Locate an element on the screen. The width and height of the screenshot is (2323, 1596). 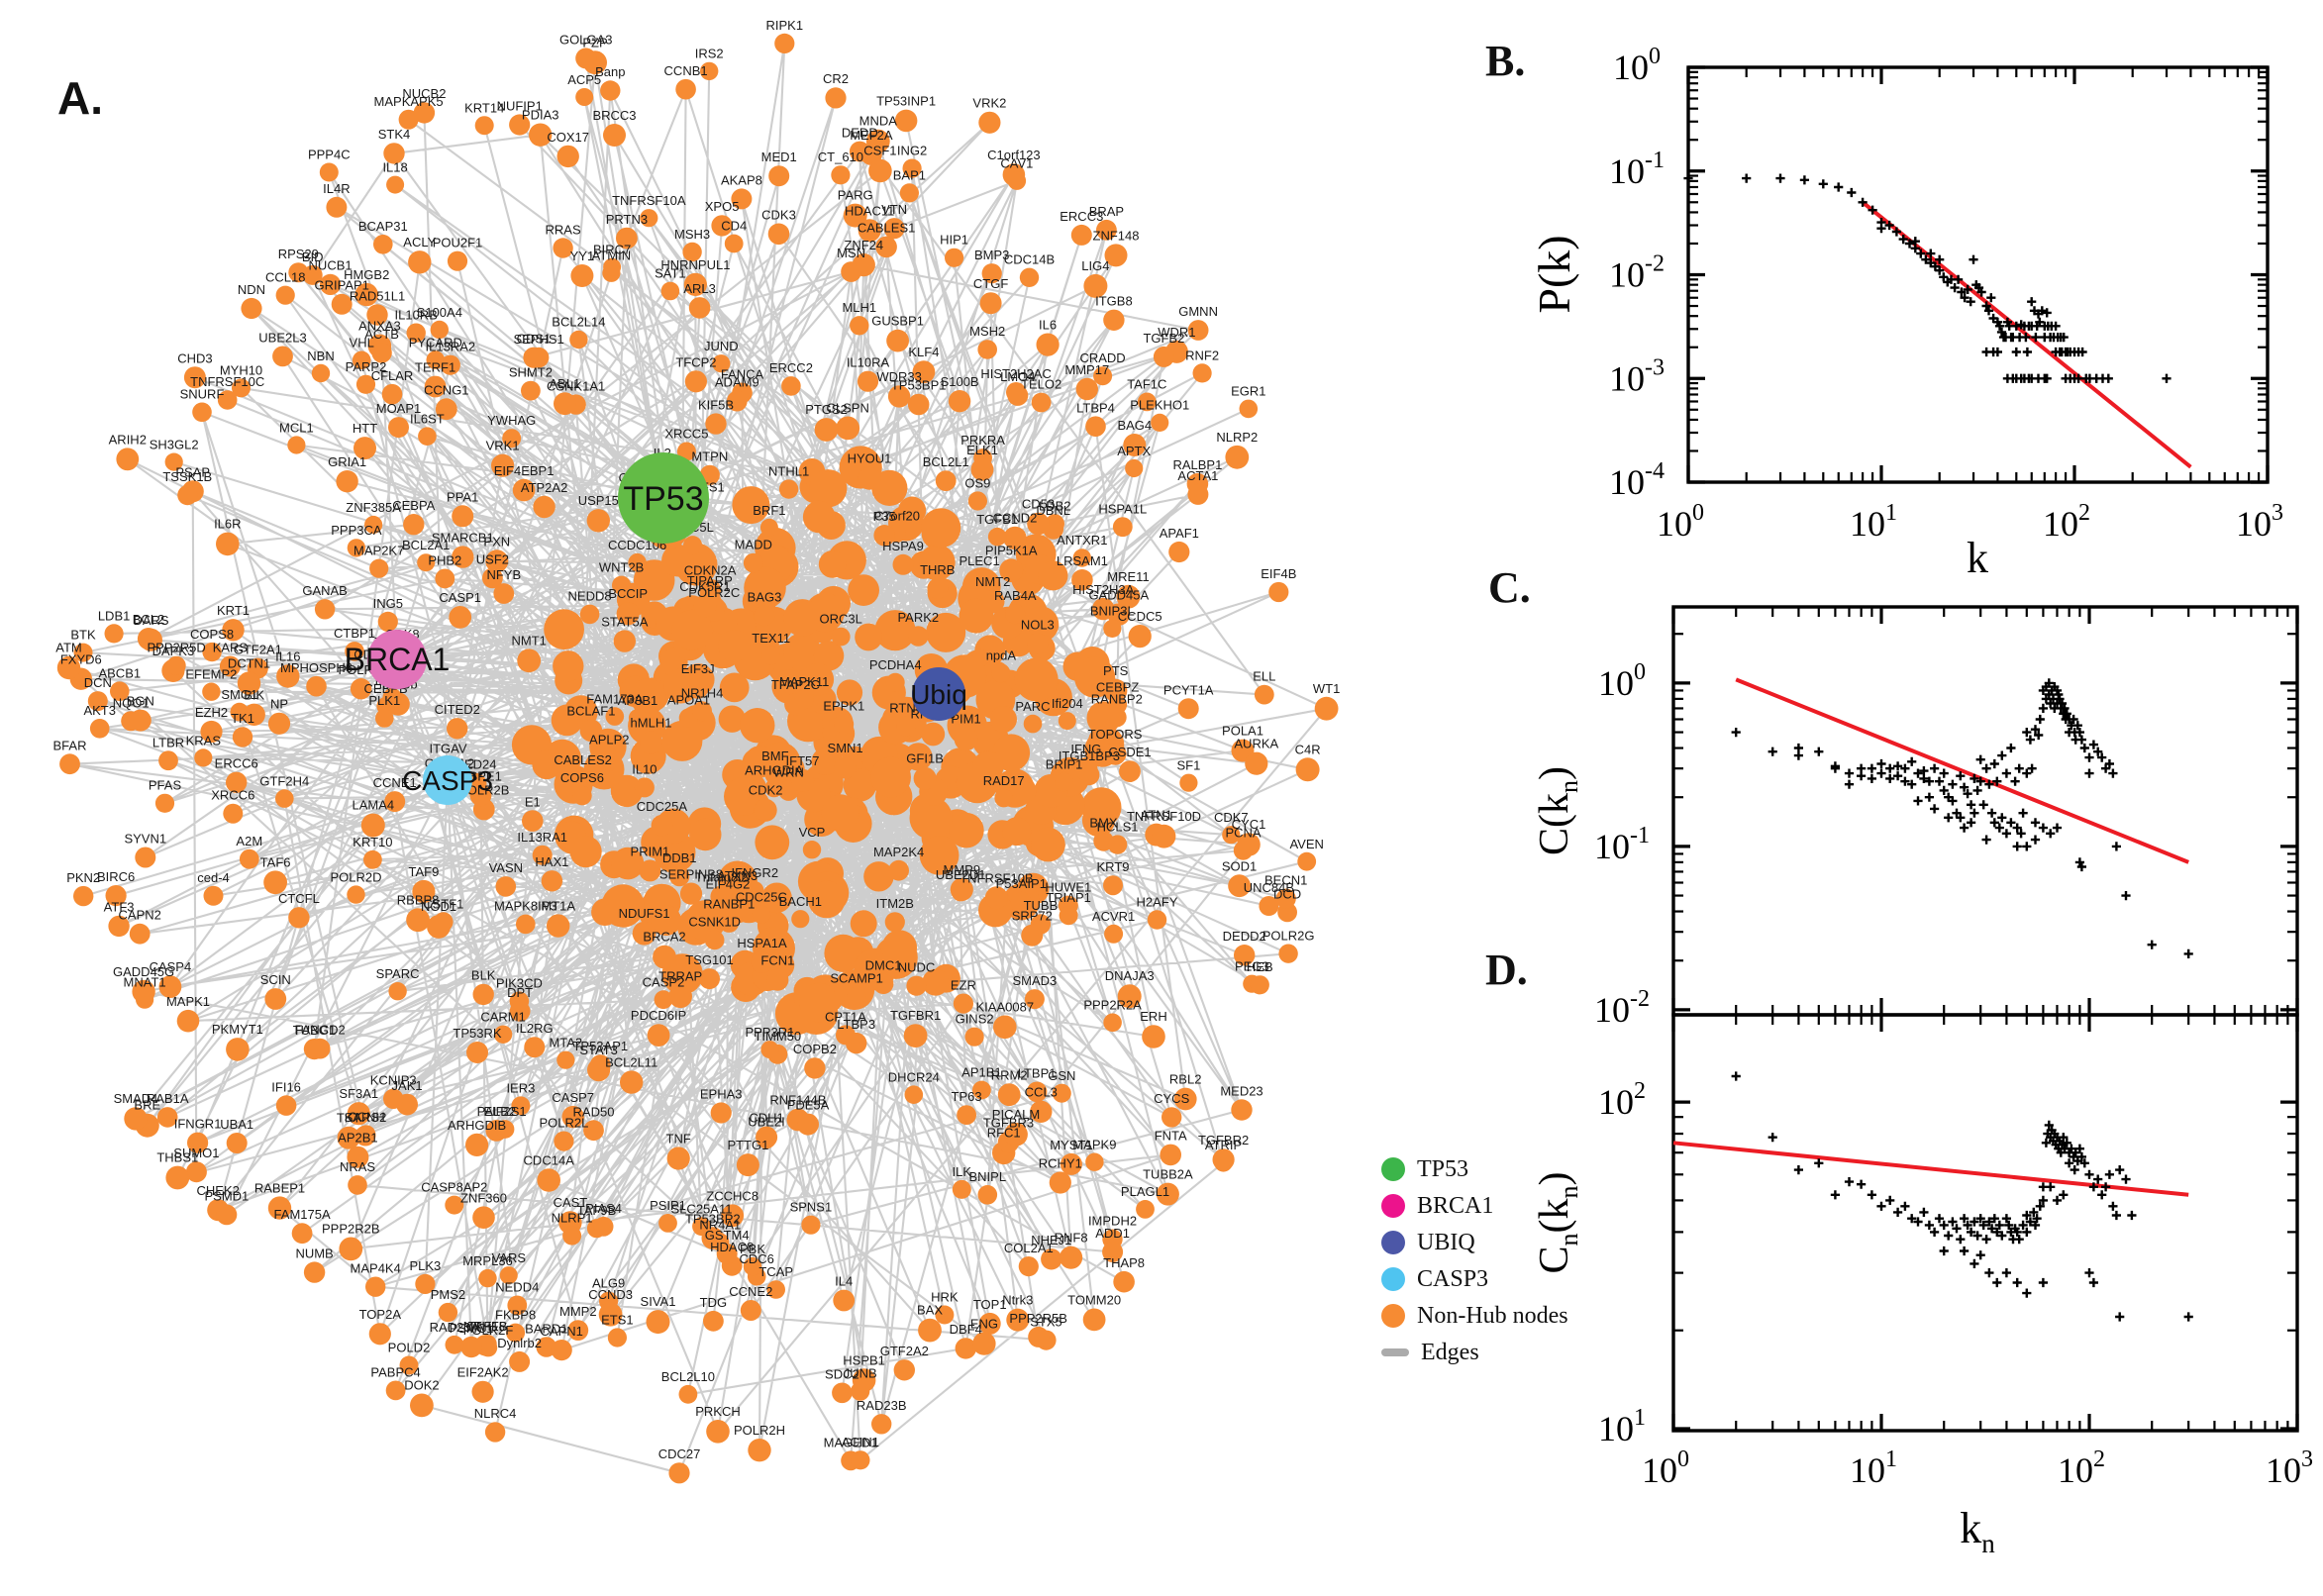
network-node-label: COPS6 is located at coordinates (582, 777).